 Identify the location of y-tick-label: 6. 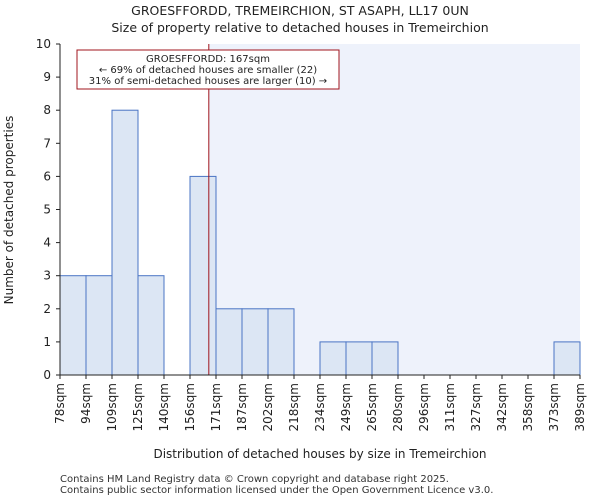
(47, 176).